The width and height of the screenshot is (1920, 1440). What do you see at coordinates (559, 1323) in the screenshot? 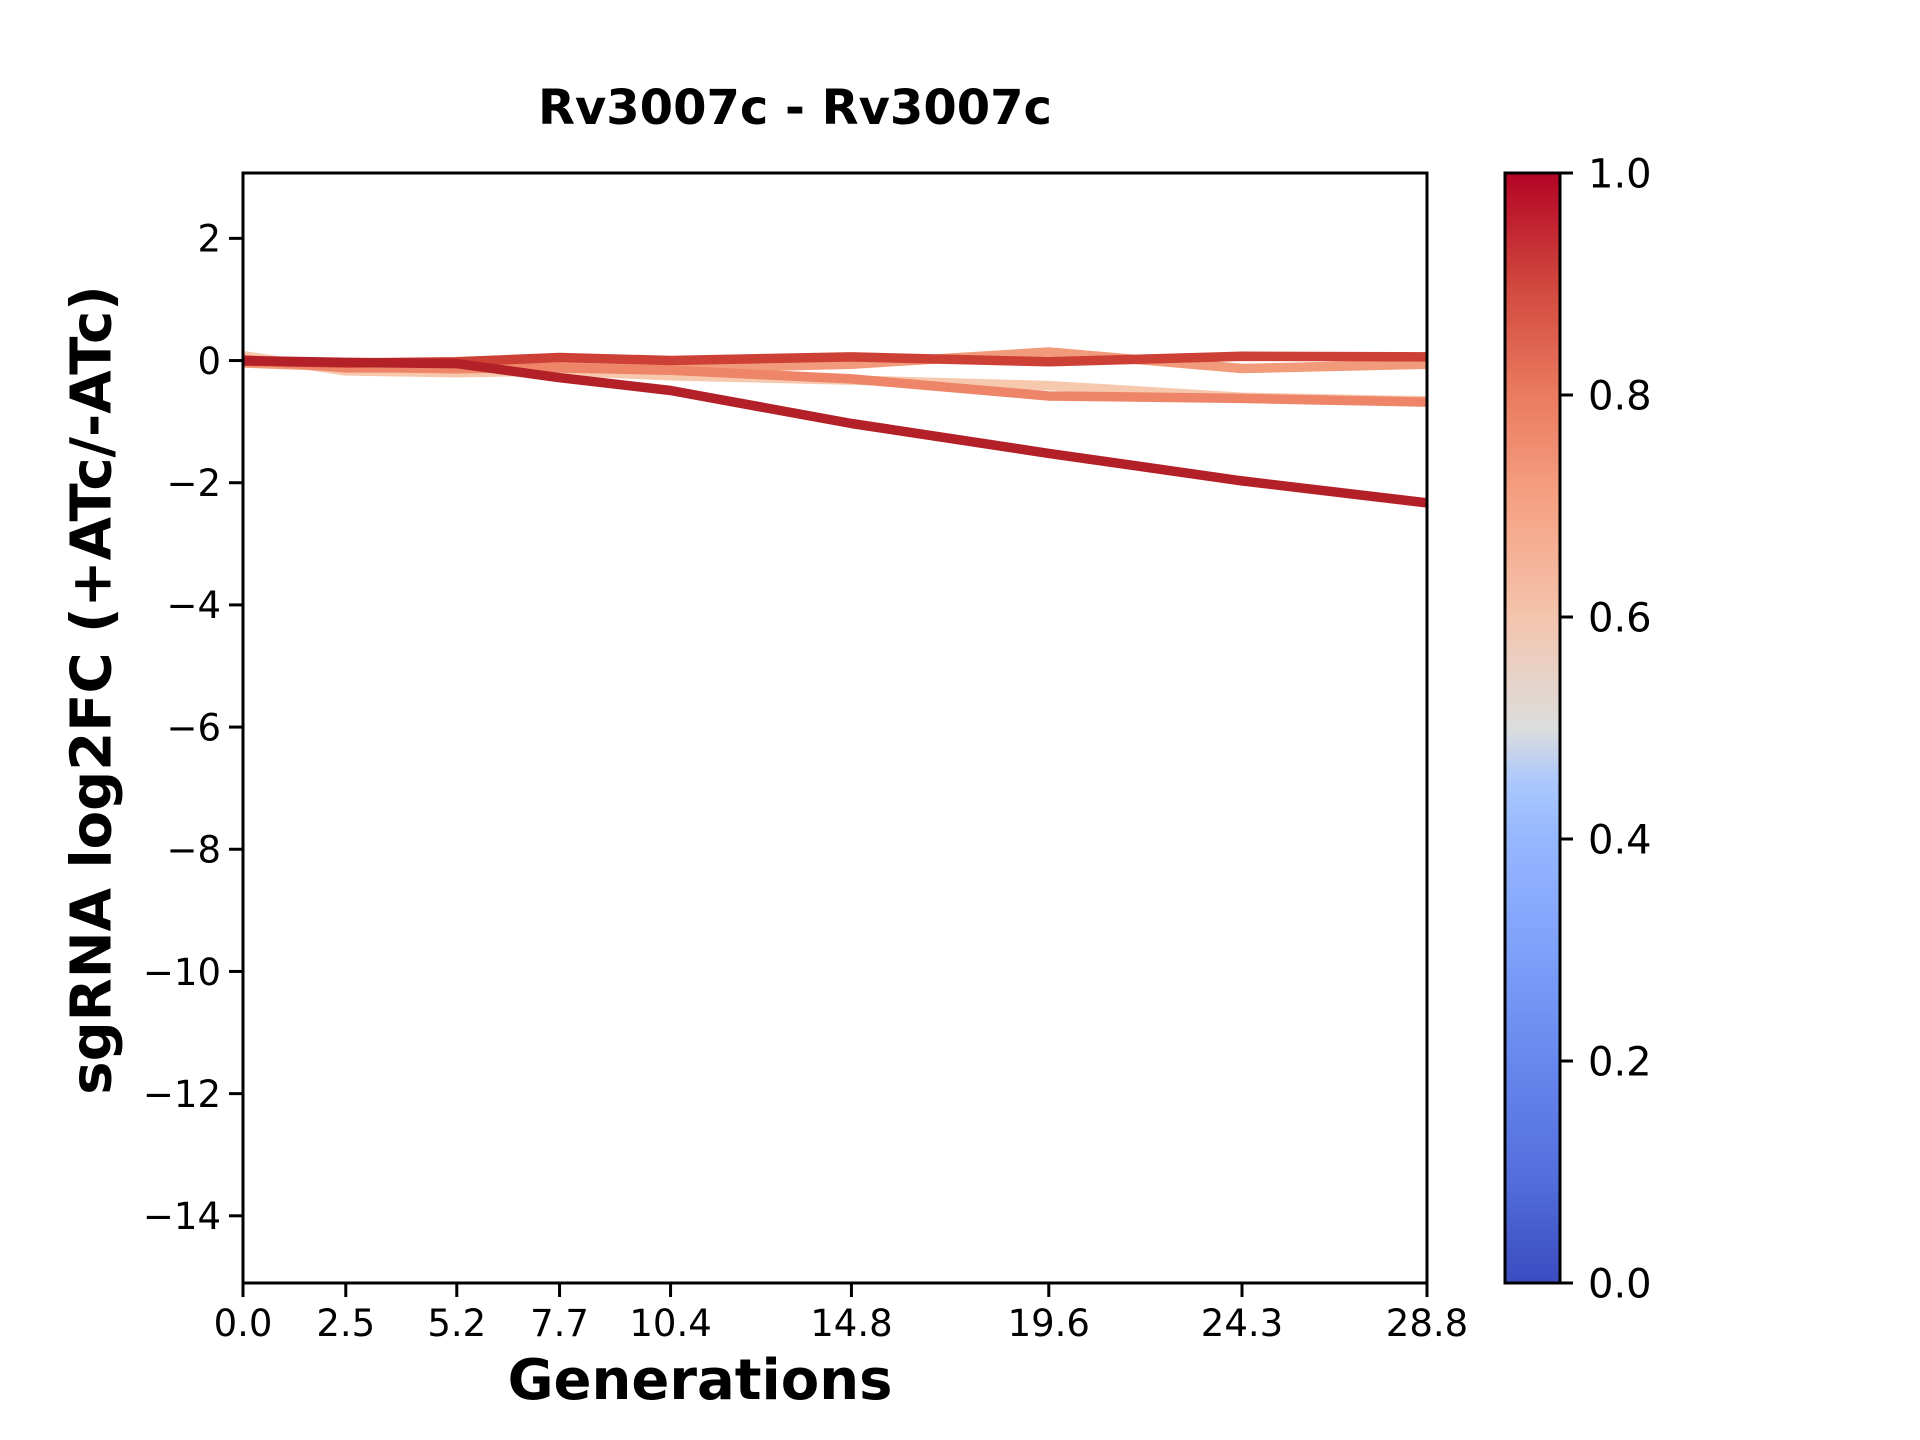
I see `x-tick-label: 7.7` at bounding box center [559, 1323].